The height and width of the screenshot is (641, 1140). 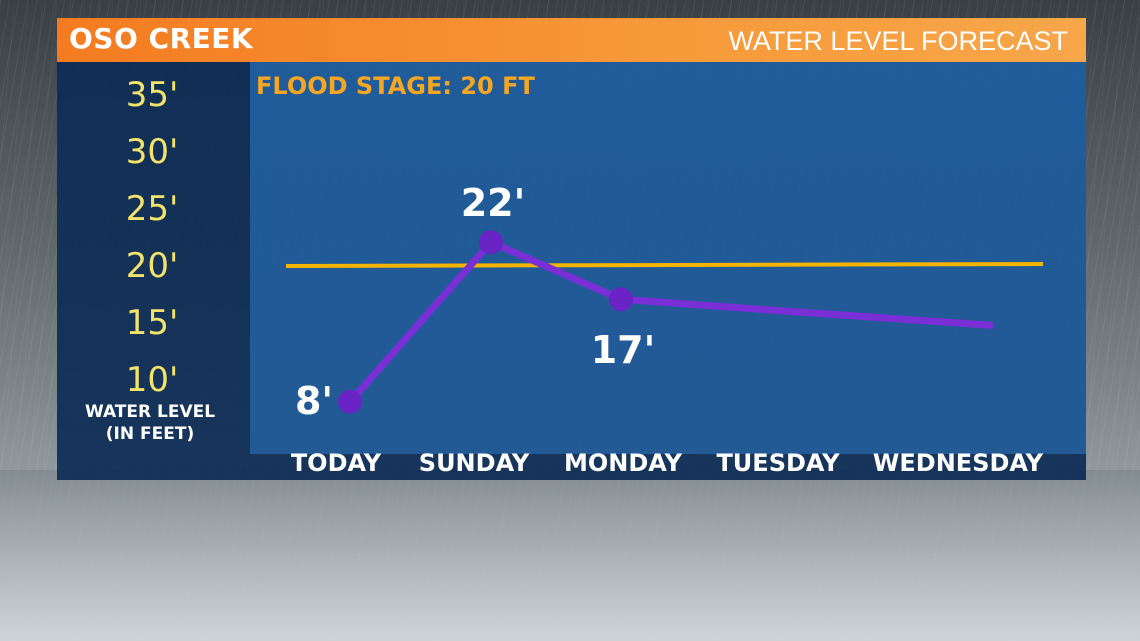 I want to click on location-title: OSO CREEK, so click(x=161, y=38).